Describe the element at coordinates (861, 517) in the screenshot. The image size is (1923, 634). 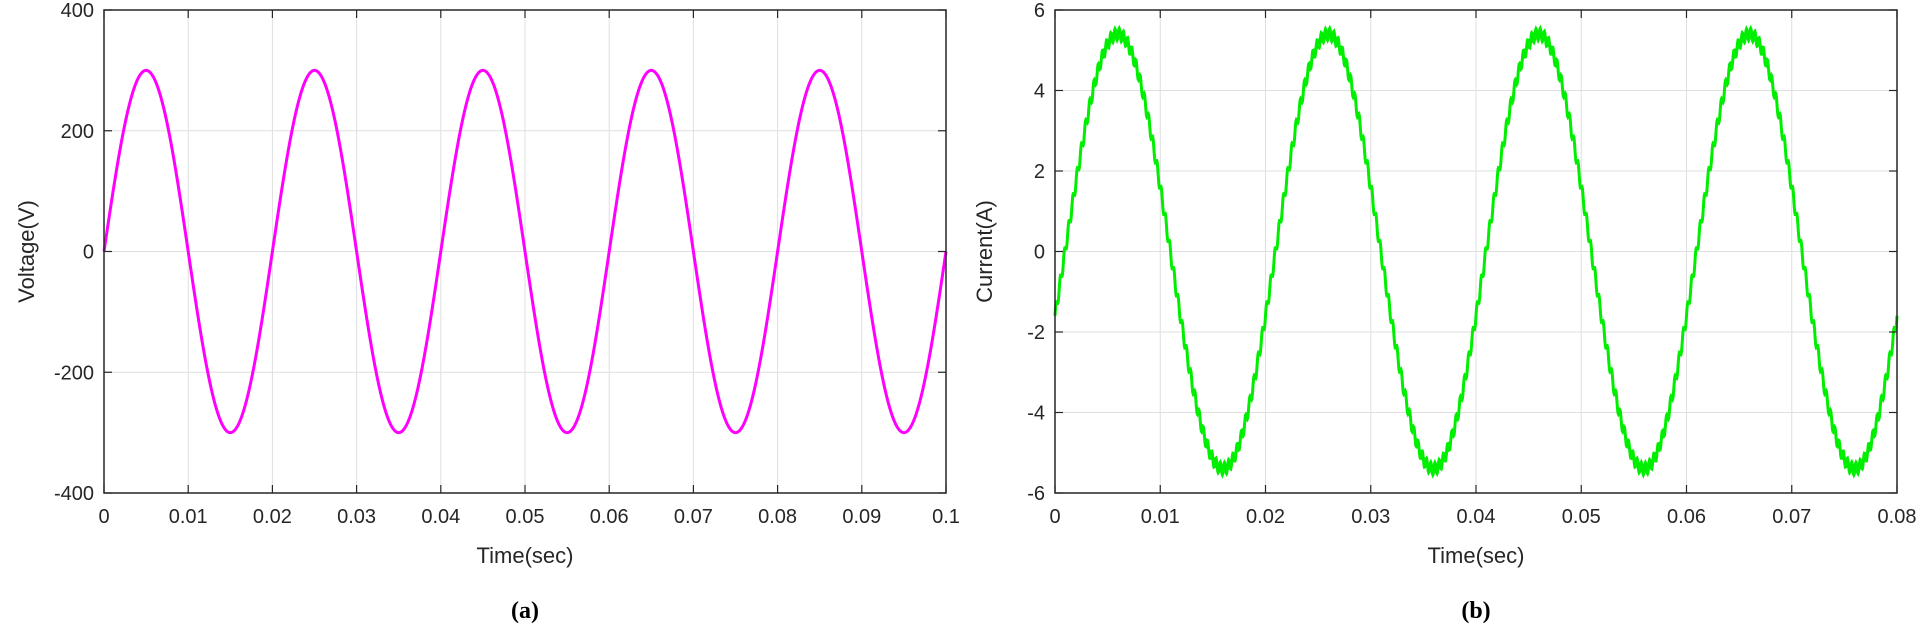
I see `chart-a-x-tick-label-9: 0.09` at that location.